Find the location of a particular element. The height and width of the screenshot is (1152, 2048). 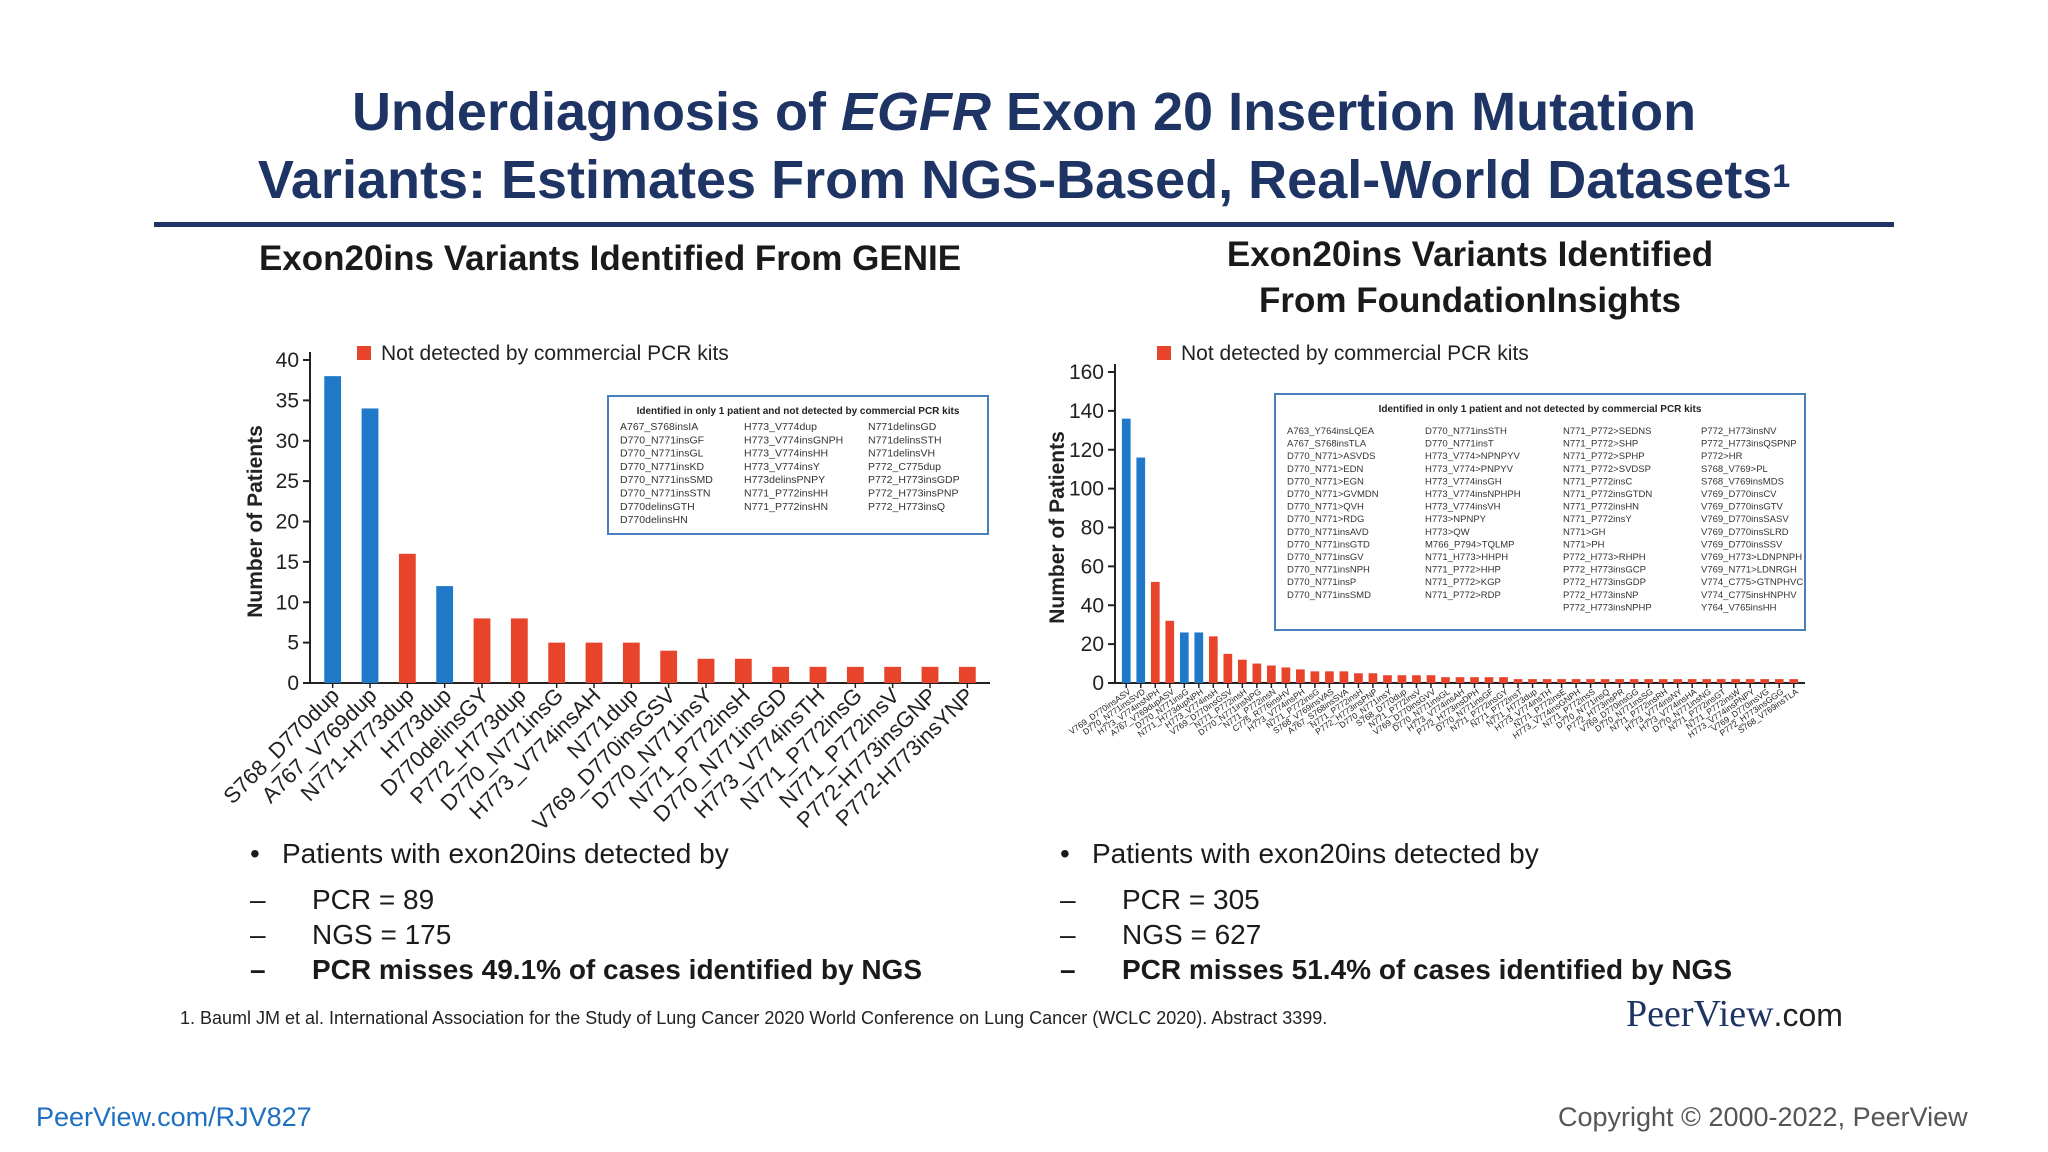

fi-inset-variant: A767_S768insTLA is located at coordinates (1327, 444).